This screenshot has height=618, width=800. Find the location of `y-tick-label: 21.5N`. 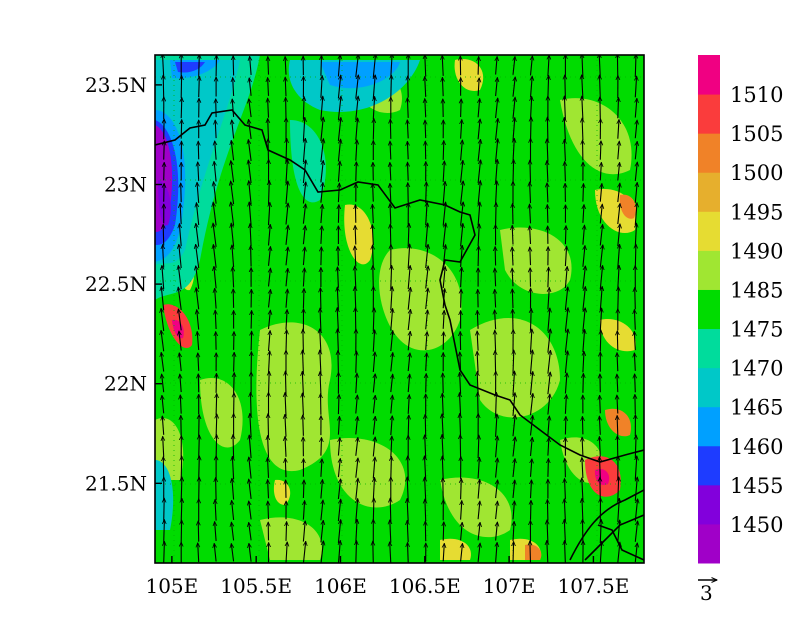

y-tick-label: 21.5N is located at coordinates (116, 483).